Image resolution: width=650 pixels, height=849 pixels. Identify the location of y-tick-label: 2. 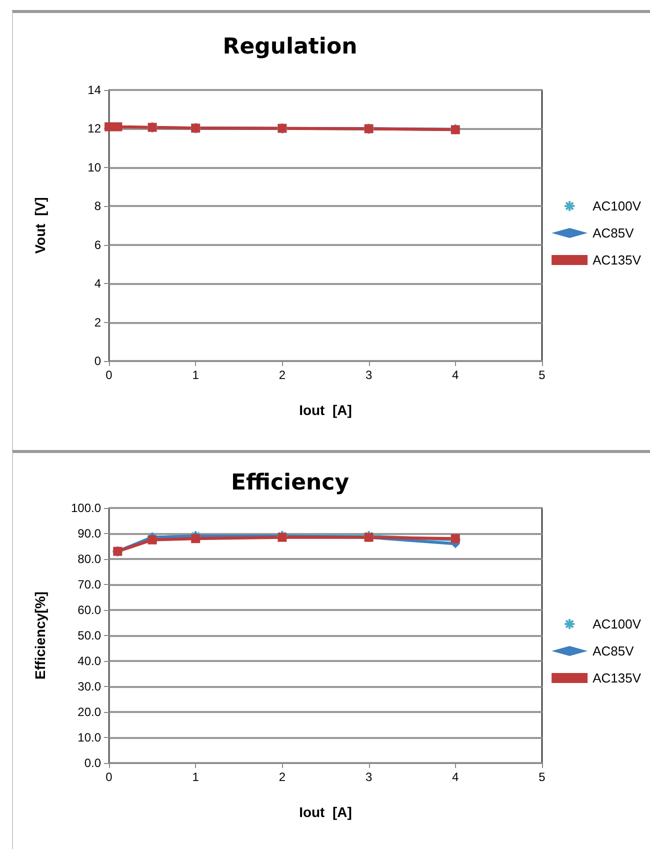
(98, 322).